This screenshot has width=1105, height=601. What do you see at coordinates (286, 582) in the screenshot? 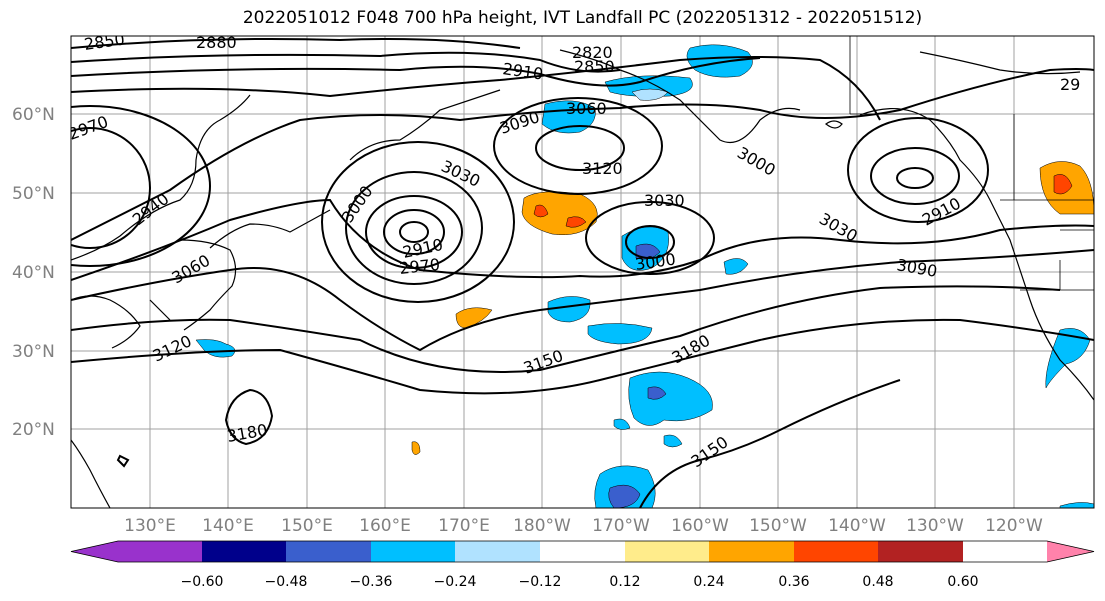
I see `colorbar-tick-label: −0.48` at bounding box center [286, 582].